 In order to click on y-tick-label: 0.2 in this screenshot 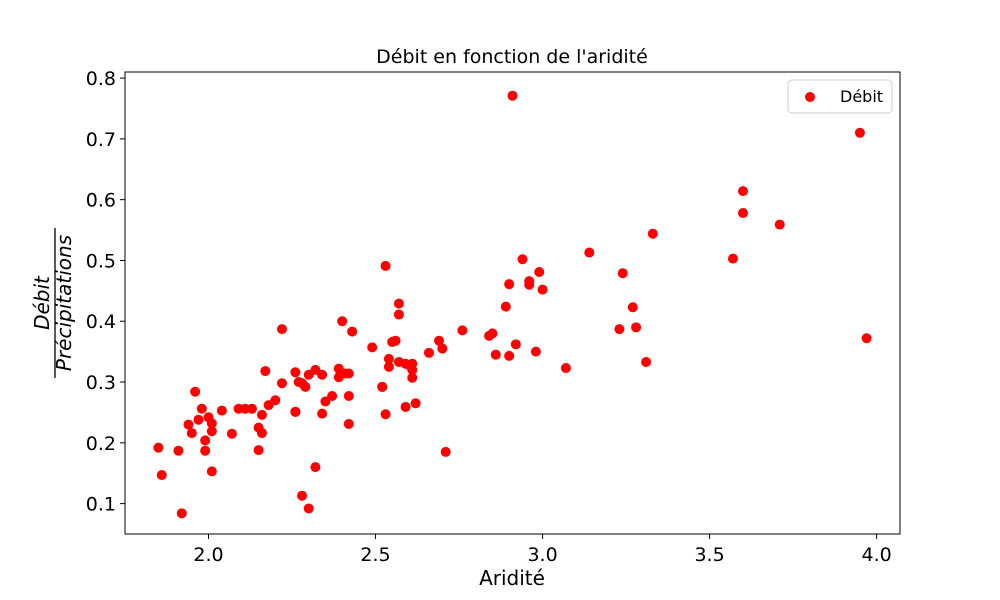, I will do `click(101, 444)`.